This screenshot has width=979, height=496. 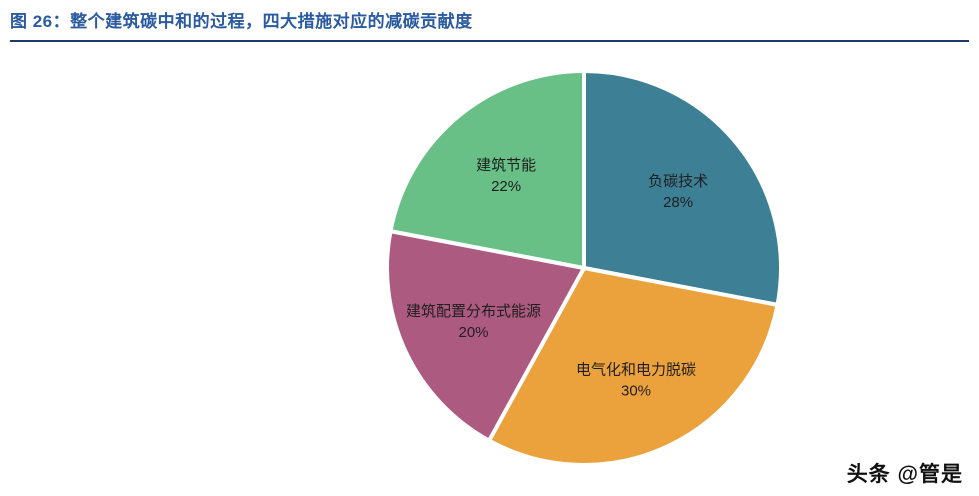 I want to click on slice-label: 建筑节能 22%, so click(x=506, y=176).